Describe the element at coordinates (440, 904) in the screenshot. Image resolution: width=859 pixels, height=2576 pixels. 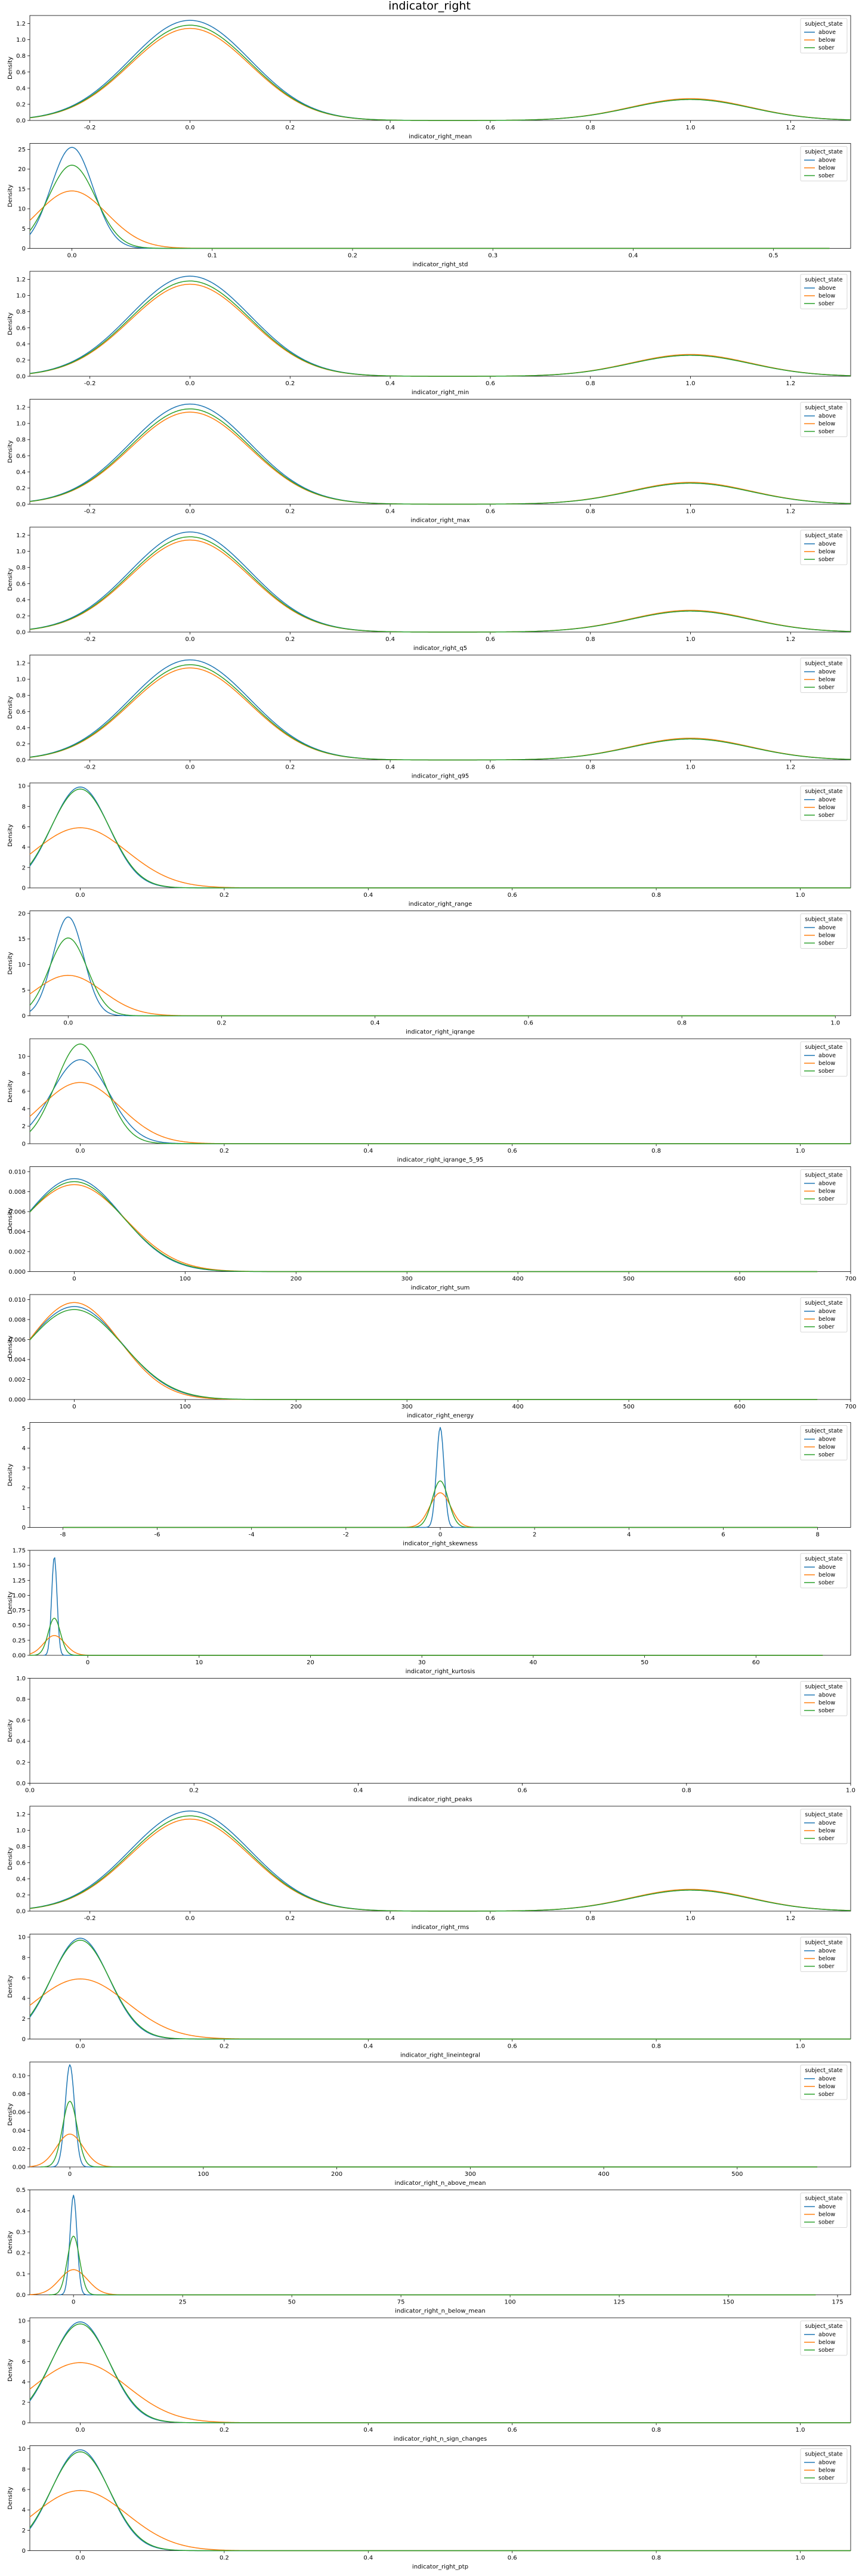
I see `x-axis-label: indicator_right_range` at that location.